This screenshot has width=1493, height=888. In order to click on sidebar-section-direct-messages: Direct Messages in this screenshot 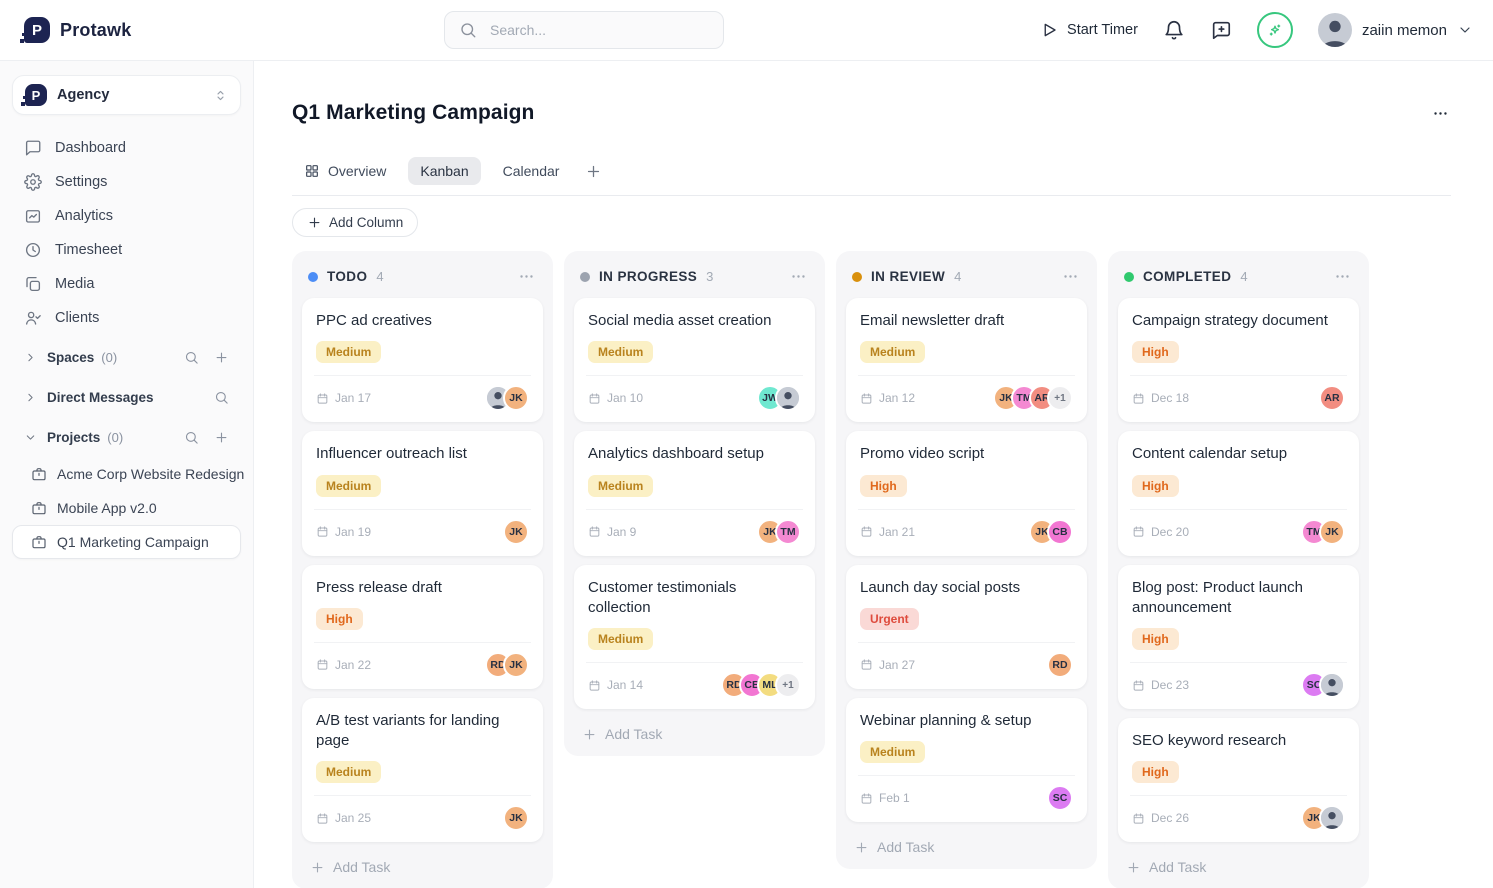, I will do `click(126, 397)`.